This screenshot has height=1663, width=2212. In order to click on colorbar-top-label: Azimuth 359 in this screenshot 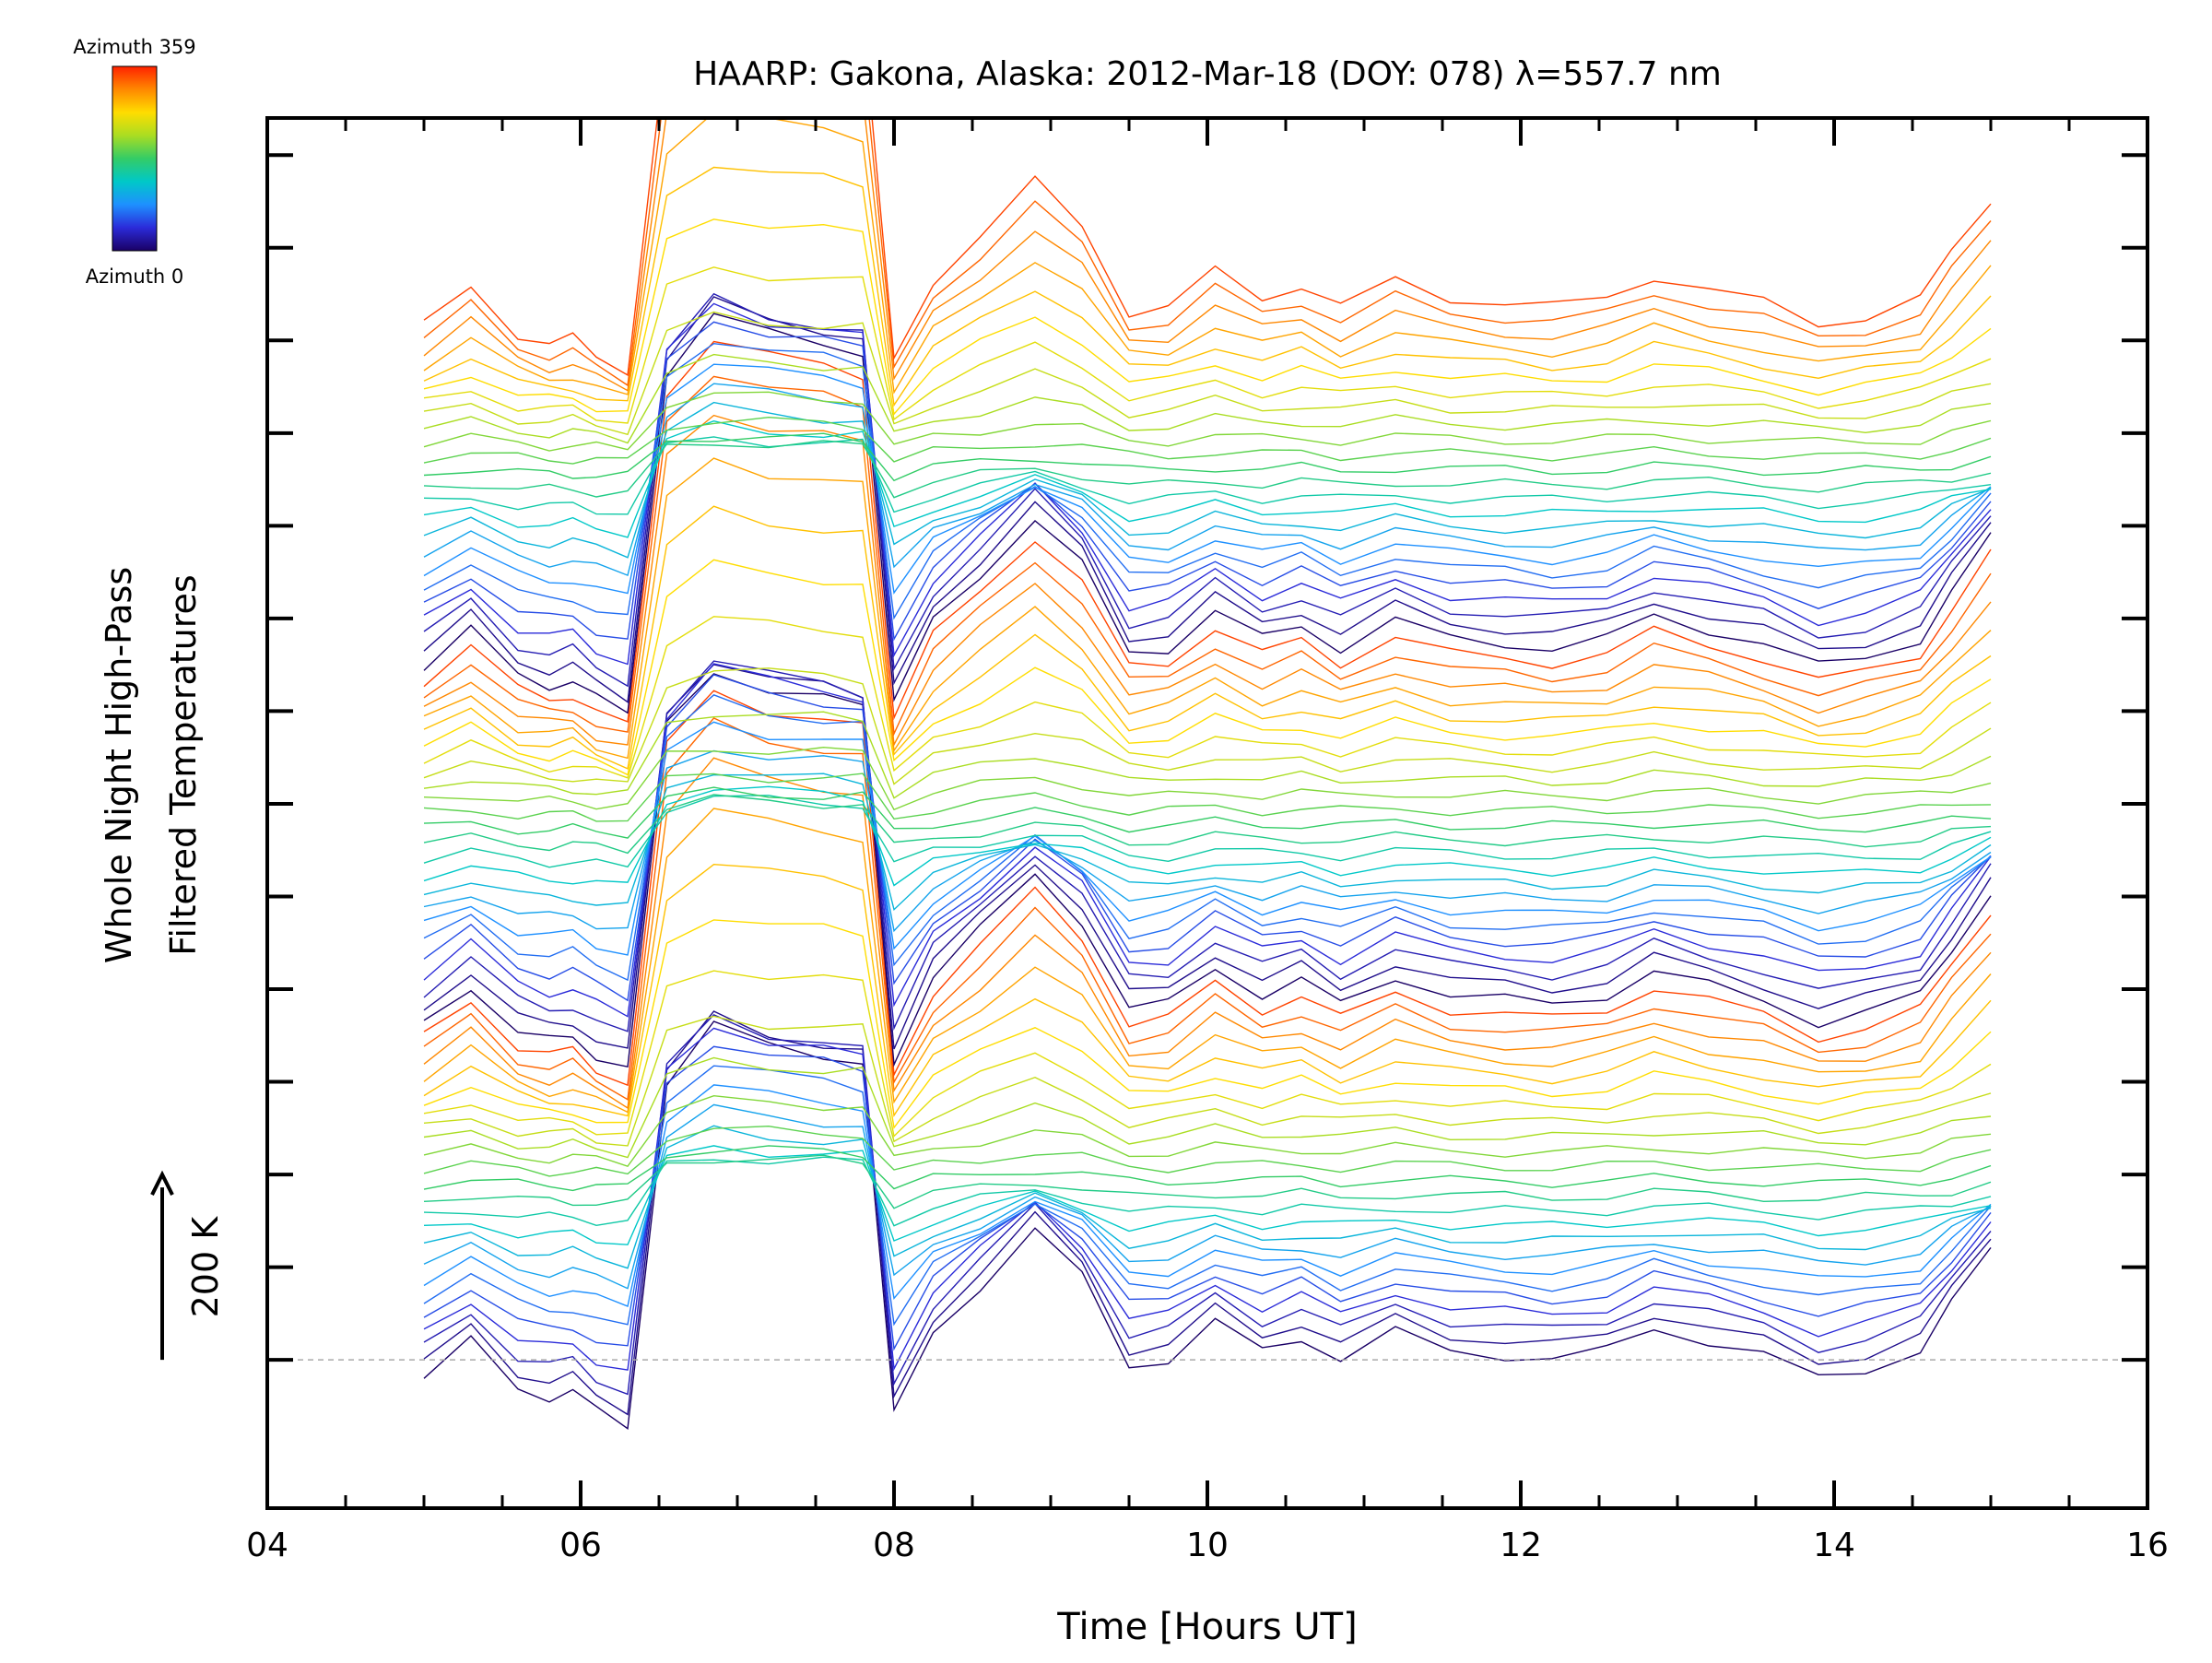, I will do `click(134, 47)`.